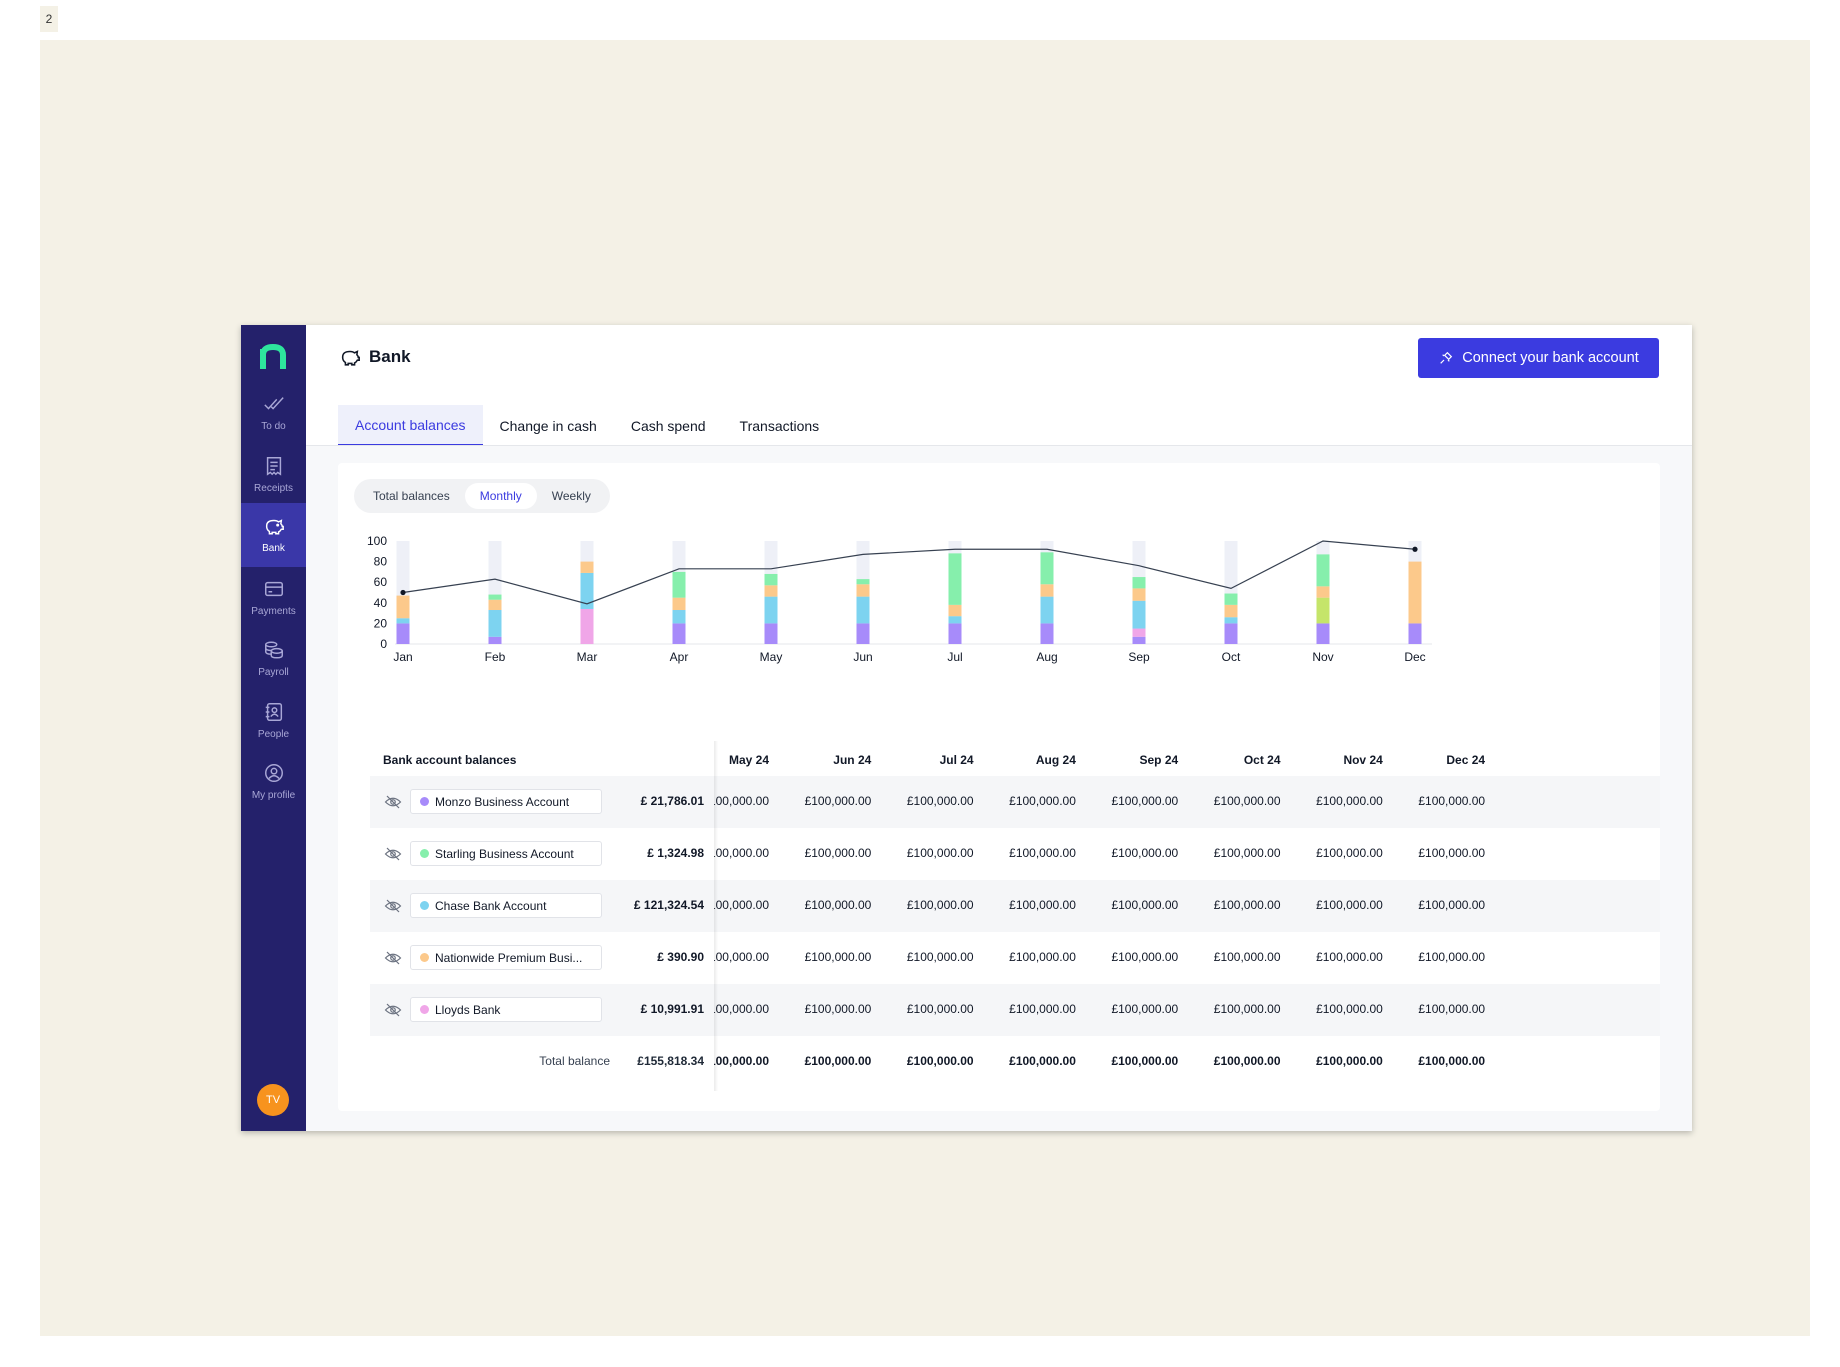 This screenshot has height=1367, width=1840. I want to click on y-tick-label: 40, so click(381, 603).